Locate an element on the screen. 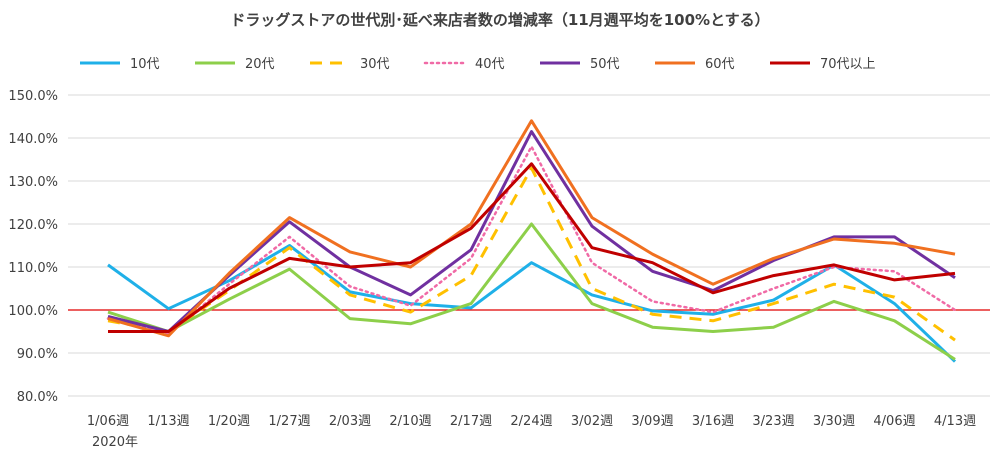 The height and width of the screenshot is (465, 1000). x-tick-label: 2/03週 is located at coordinates (350, 421).